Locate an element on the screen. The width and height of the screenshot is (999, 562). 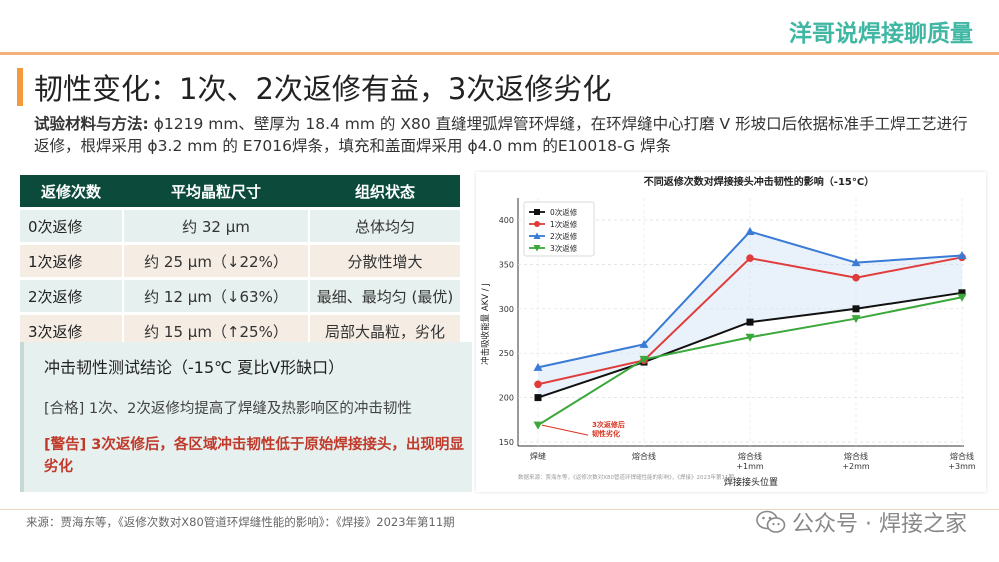
legend-label: 2次返修 is located at coordinates (564, 236).